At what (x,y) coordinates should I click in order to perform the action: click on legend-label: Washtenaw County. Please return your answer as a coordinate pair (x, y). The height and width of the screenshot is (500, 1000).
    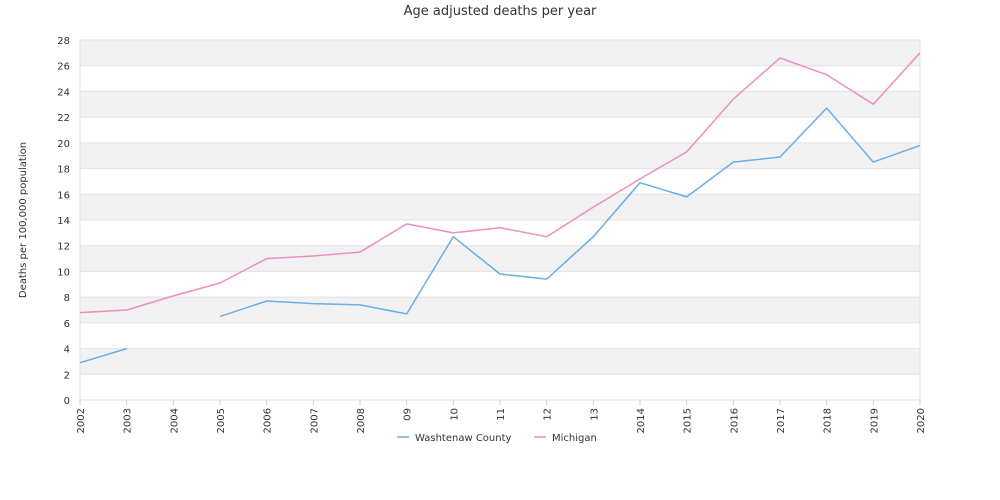
    Looking at the image, I should click on (463, 438).